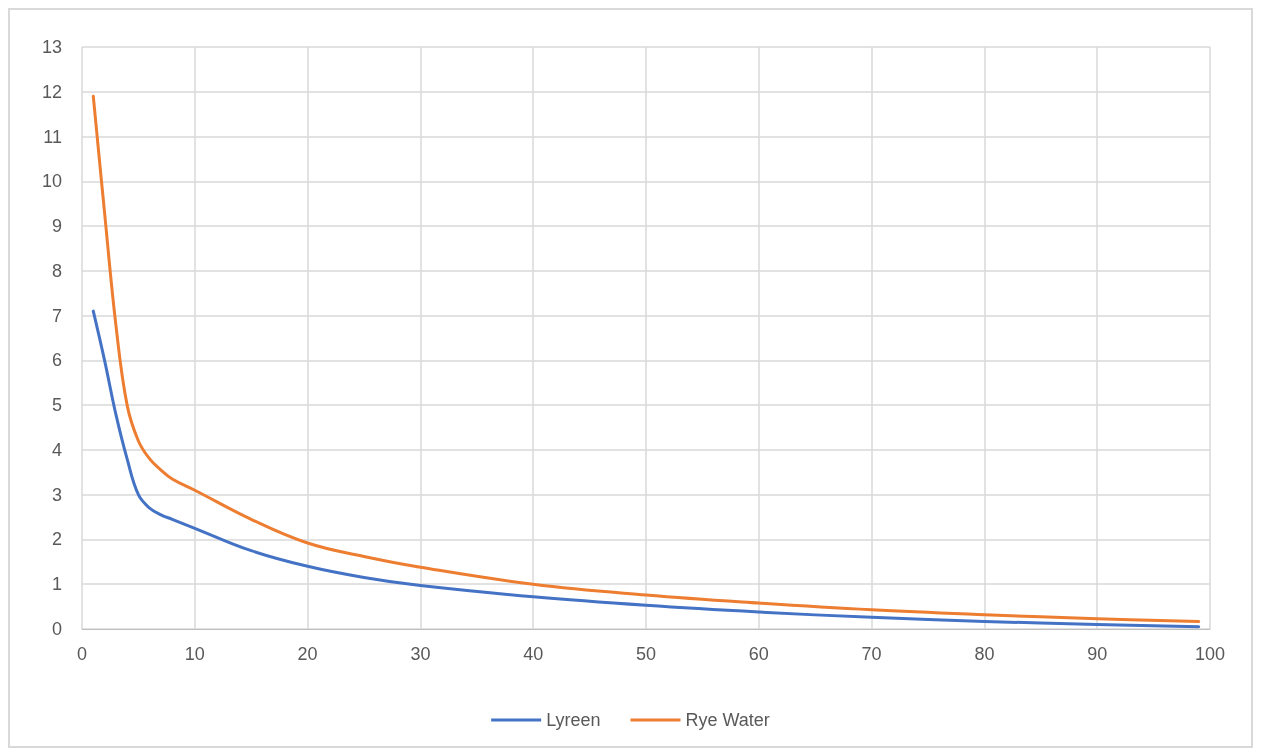 The width and height of the screenshot is (1261, 756). What do you see at coordinates (871, 654) in the screenshot?
I see `x-tick-label: 70` at bounding box center [871, 654].